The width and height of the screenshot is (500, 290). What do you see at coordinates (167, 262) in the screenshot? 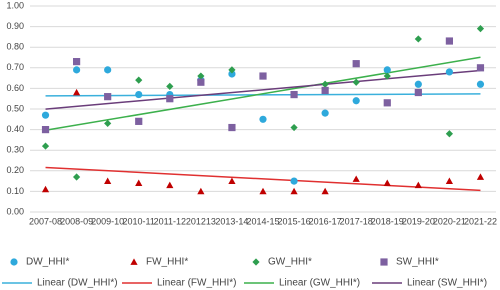
I see `legend-label: FW_HHI*` at bounding box center [167, 262].